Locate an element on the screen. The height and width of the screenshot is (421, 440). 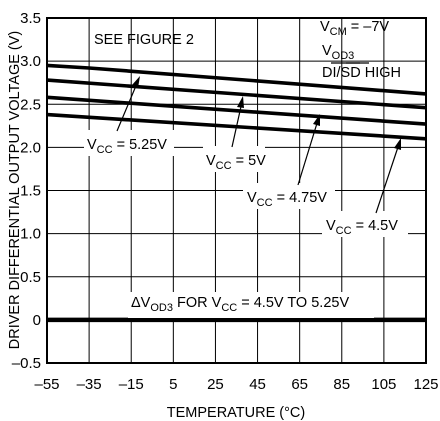
x-tick-label: 25 is located at coordinates (215, 384).